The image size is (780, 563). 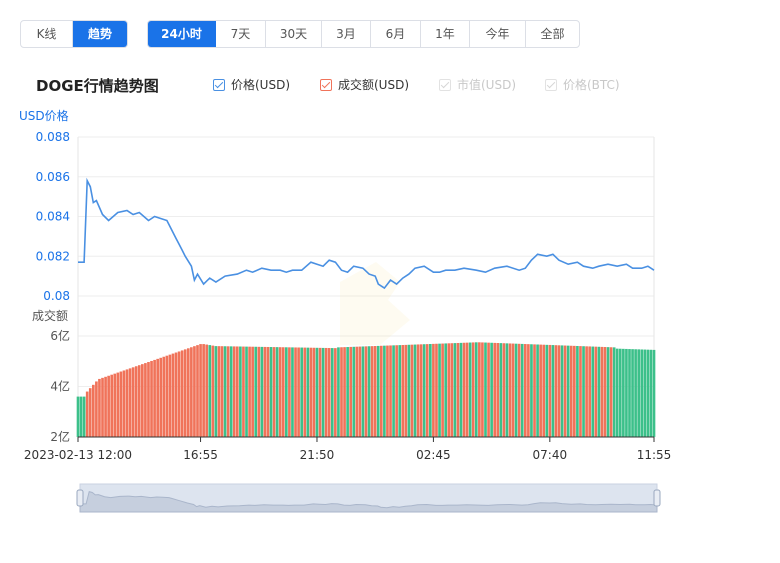 I want to click on tab-30d: 30天, so click(x=294, y=34).